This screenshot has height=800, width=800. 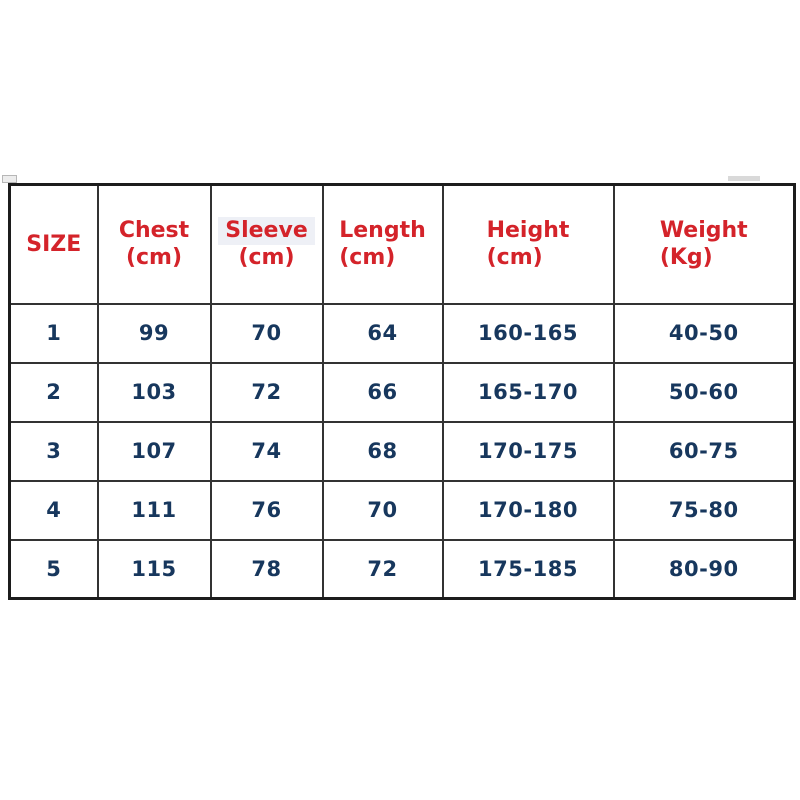 What do you see at coordinates (528, 451) in the screenshot?
I see `cell-height: 170-175` at bounding box center [528, 451].